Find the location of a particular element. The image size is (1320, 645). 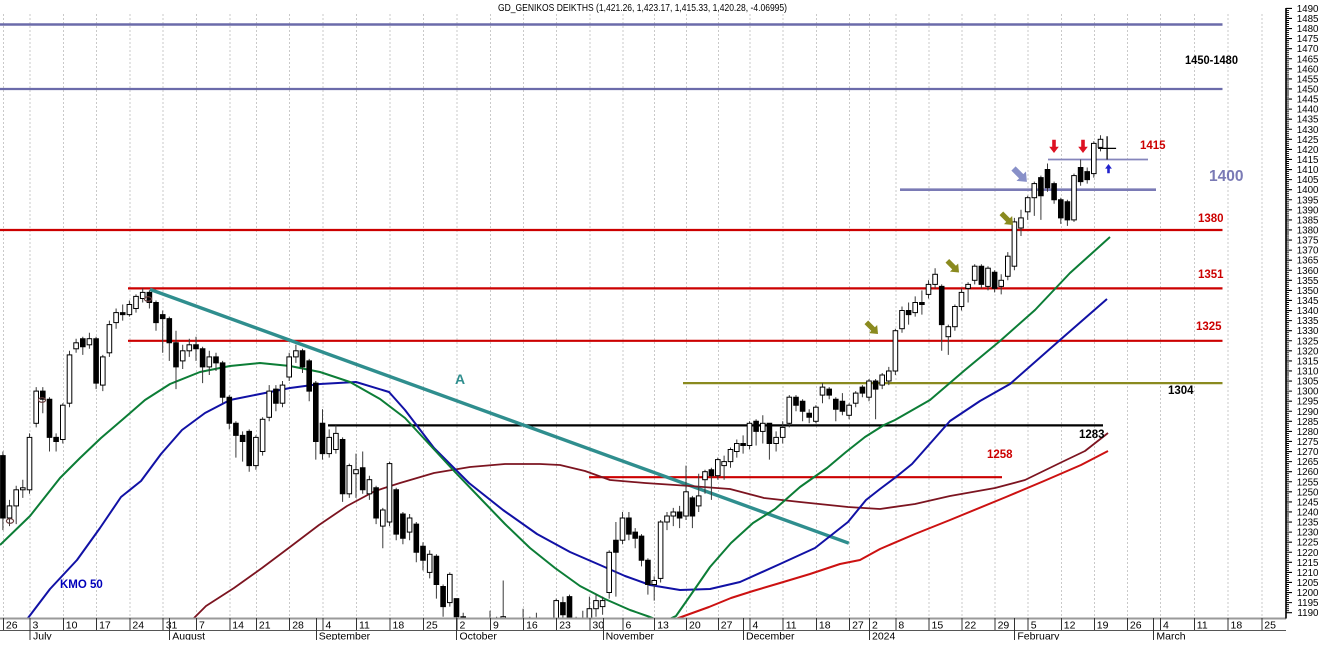

svg-text: 1485 is located at coordinates (1308, 19).